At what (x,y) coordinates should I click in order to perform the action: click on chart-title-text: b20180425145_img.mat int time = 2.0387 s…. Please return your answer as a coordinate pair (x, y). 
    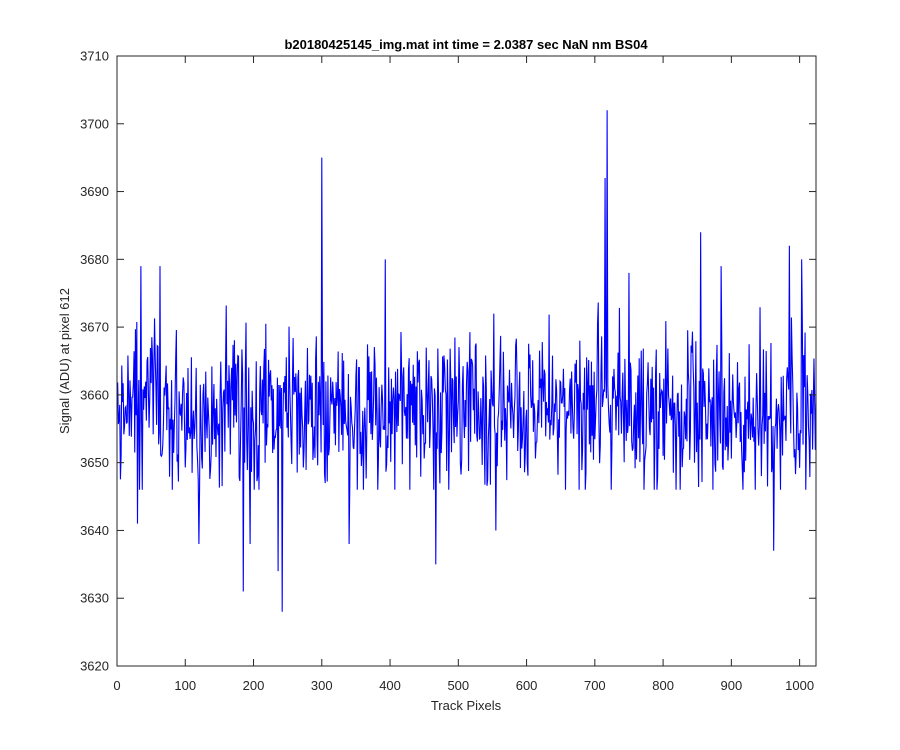
    Looking at the image, I should click on (466, 44).